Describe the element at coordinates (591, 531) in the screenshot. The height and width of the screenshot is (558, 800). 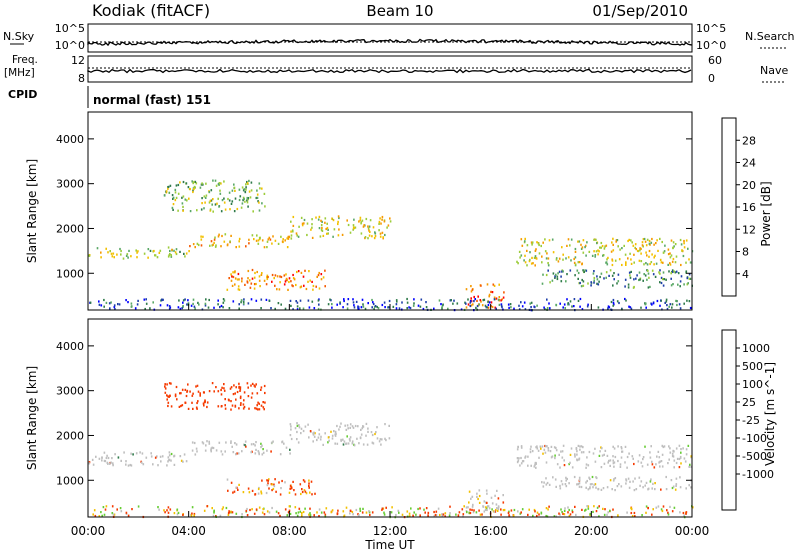
I see `time-tick-label: 20:00` at that location.